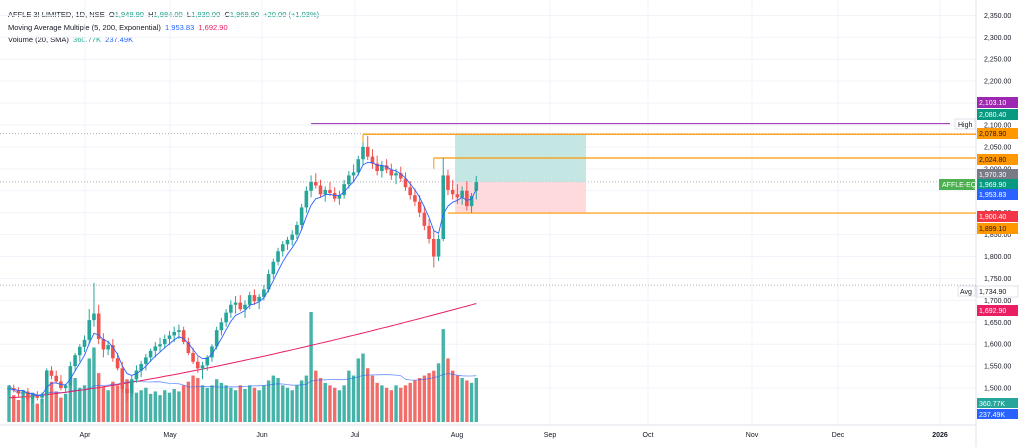 The image size is (1024, 447). Describe the element at coordinates (997, 126) in the screenshot. I see `price-tick-label: 2,100.00` at that location.